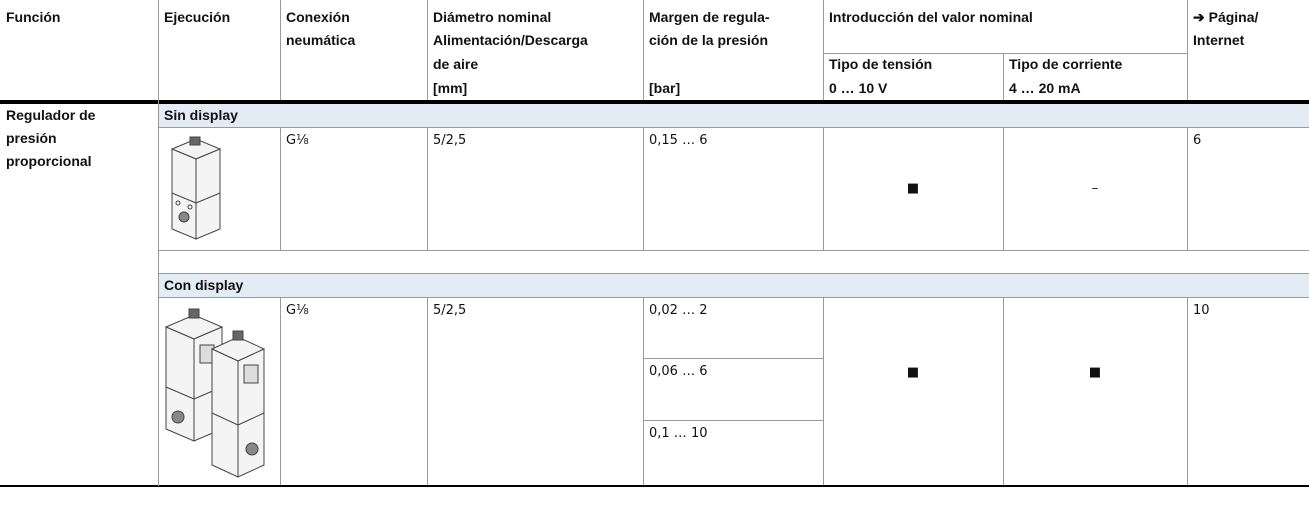 The height and width of the screenshot is (509, 1309). What do you see at coordinates (678, 310) in the screenshot?
I see `cell: 0,02 … 2` at bounding box center [678, 310].